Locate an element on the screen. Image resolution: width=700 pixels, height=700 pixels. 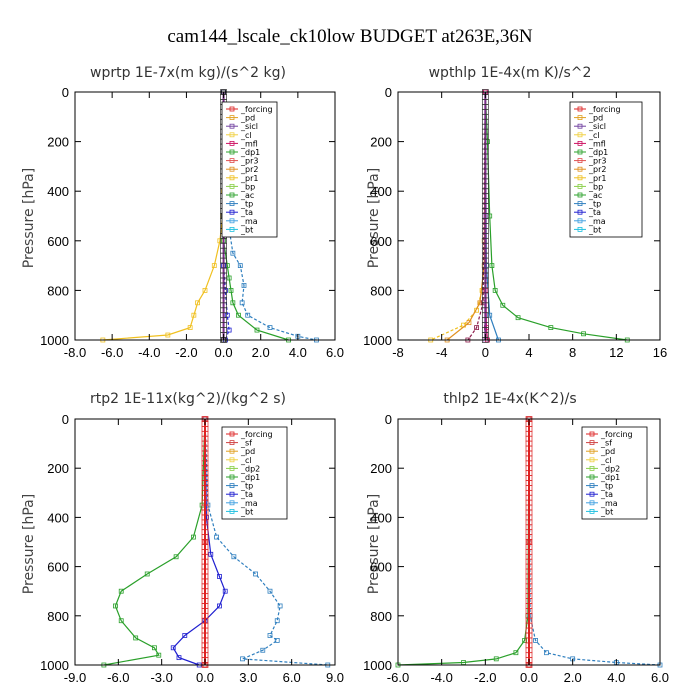
x-tick-label: 6.0 is located at coordinates (660, 677).